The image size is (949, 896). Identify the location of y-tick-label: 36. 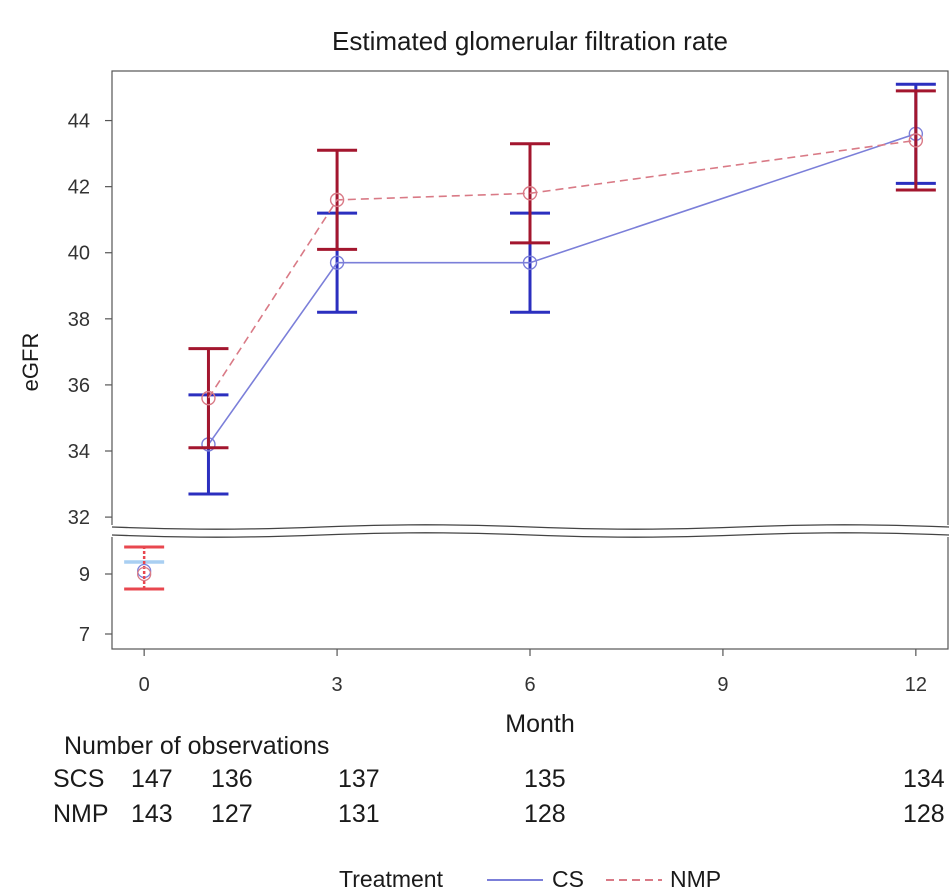
(79, 386).